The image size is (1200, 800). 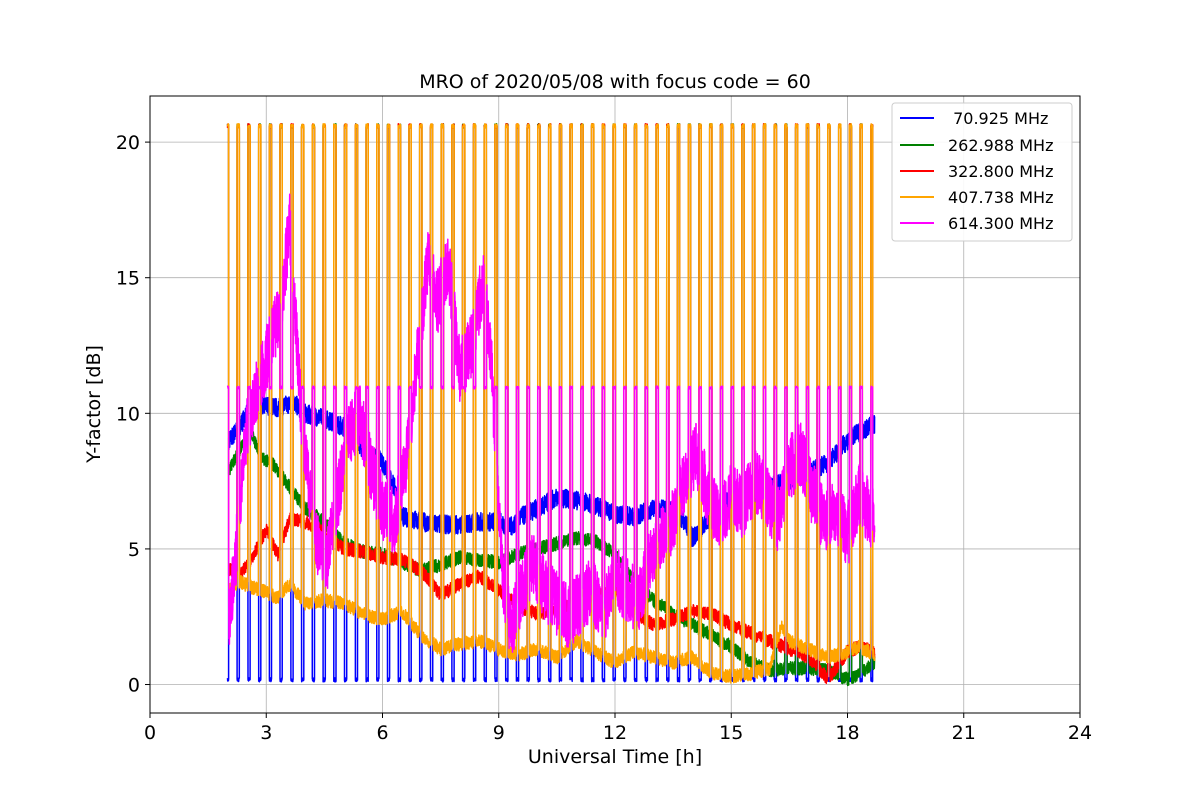 What do you see at coordinates (847, 733) in the screenshot?
I see `x-tick-label: 18` at bounding box center [847, 733].